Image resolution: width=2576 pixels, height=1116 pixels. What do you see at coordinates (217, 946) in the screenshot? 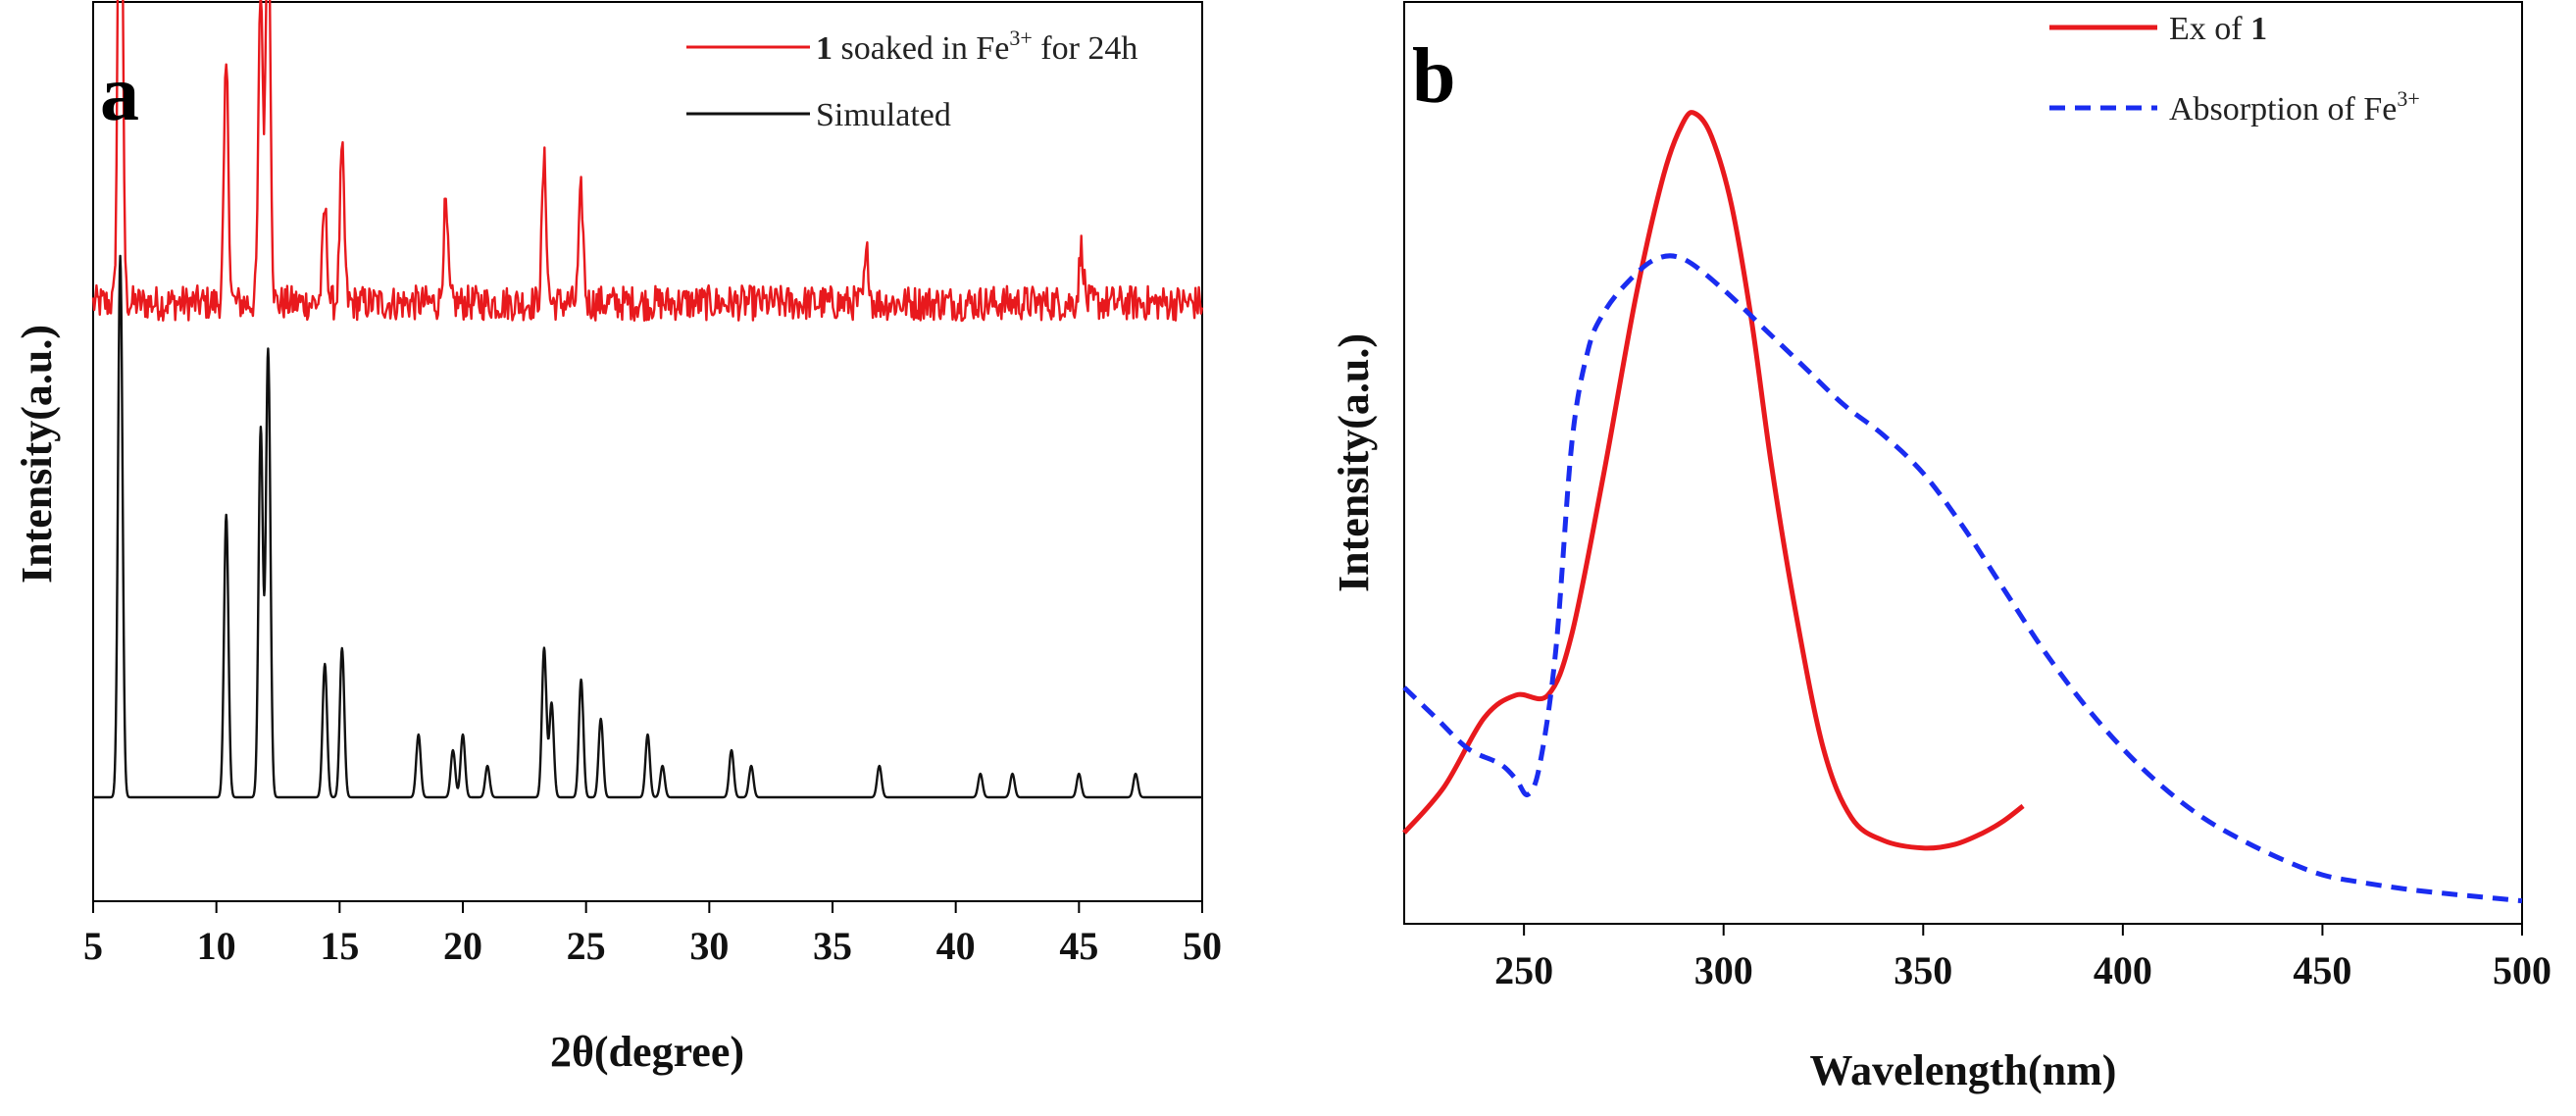
I see `chart-a-xtick-label: 10` at bounding box center [217, 946].